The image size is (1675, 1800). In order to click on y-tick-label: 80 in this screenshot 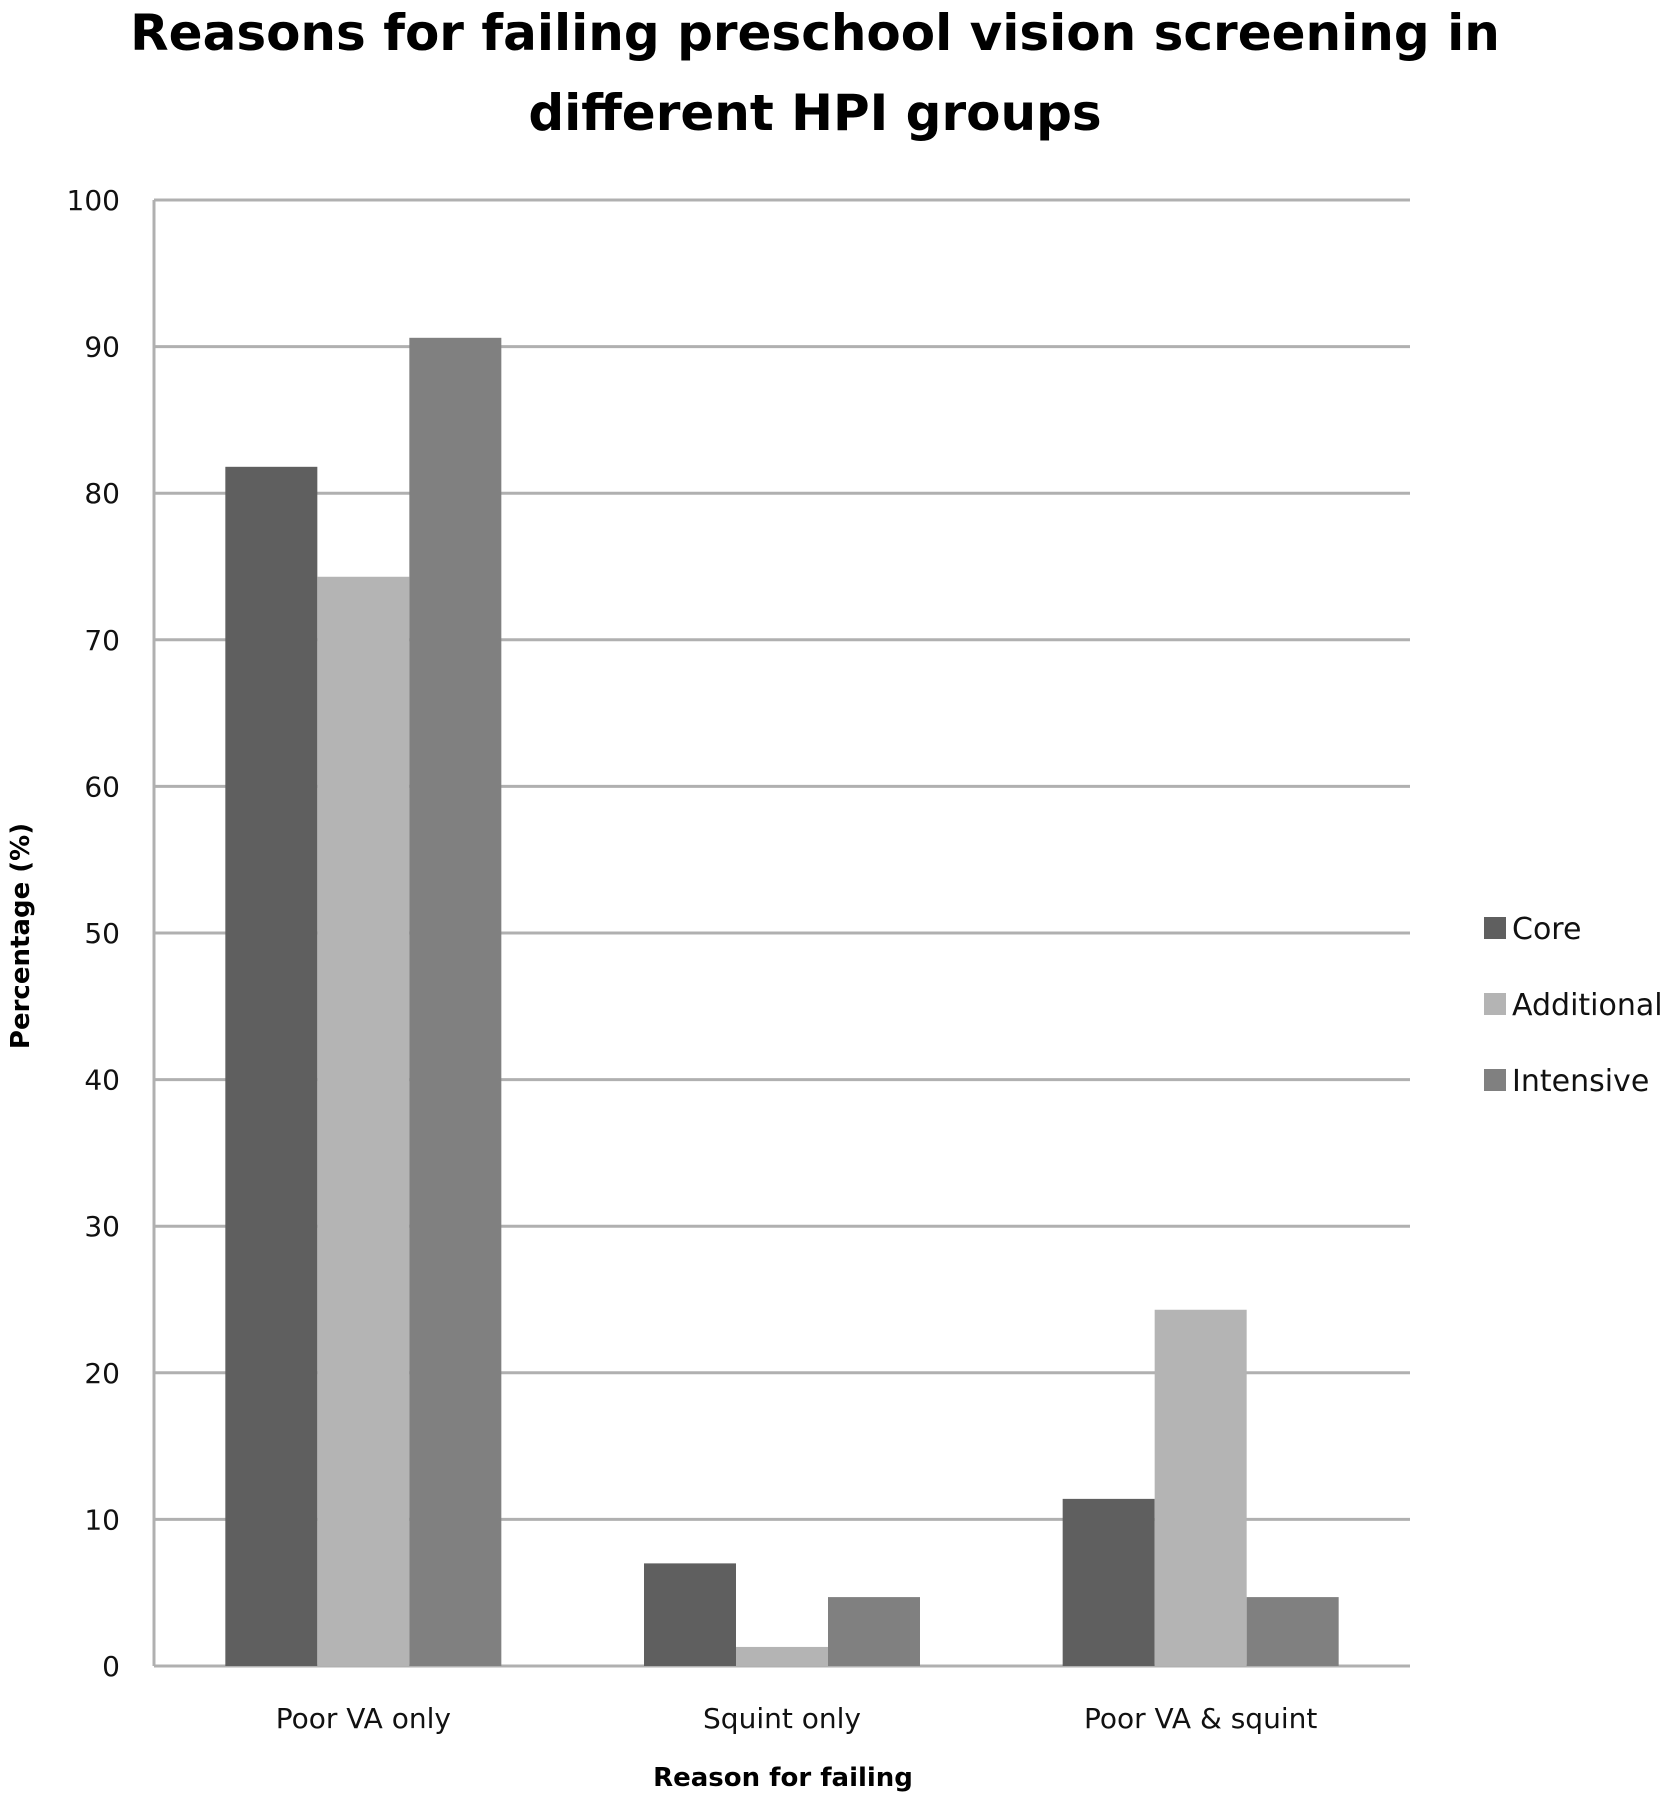, I will do `click(102, 493)`.